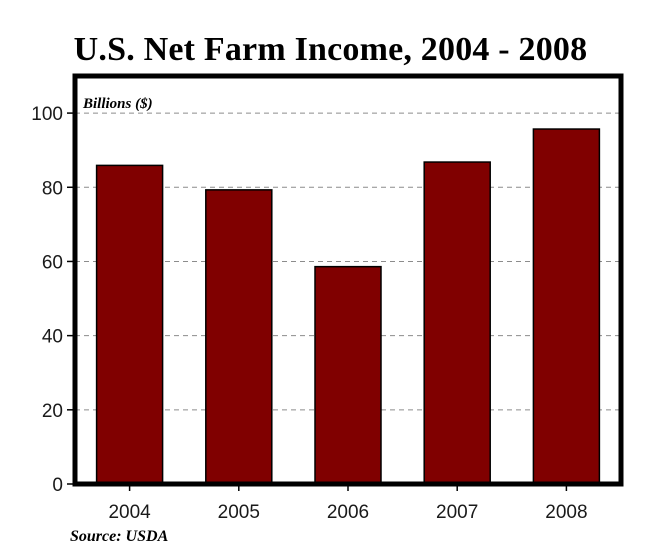 The width and height of the screenshot is (661, 550). What do you see at coordinates (52, 188) in the screenshot?
I see `y-tick-label: 80` at bounding box center [52, 188].